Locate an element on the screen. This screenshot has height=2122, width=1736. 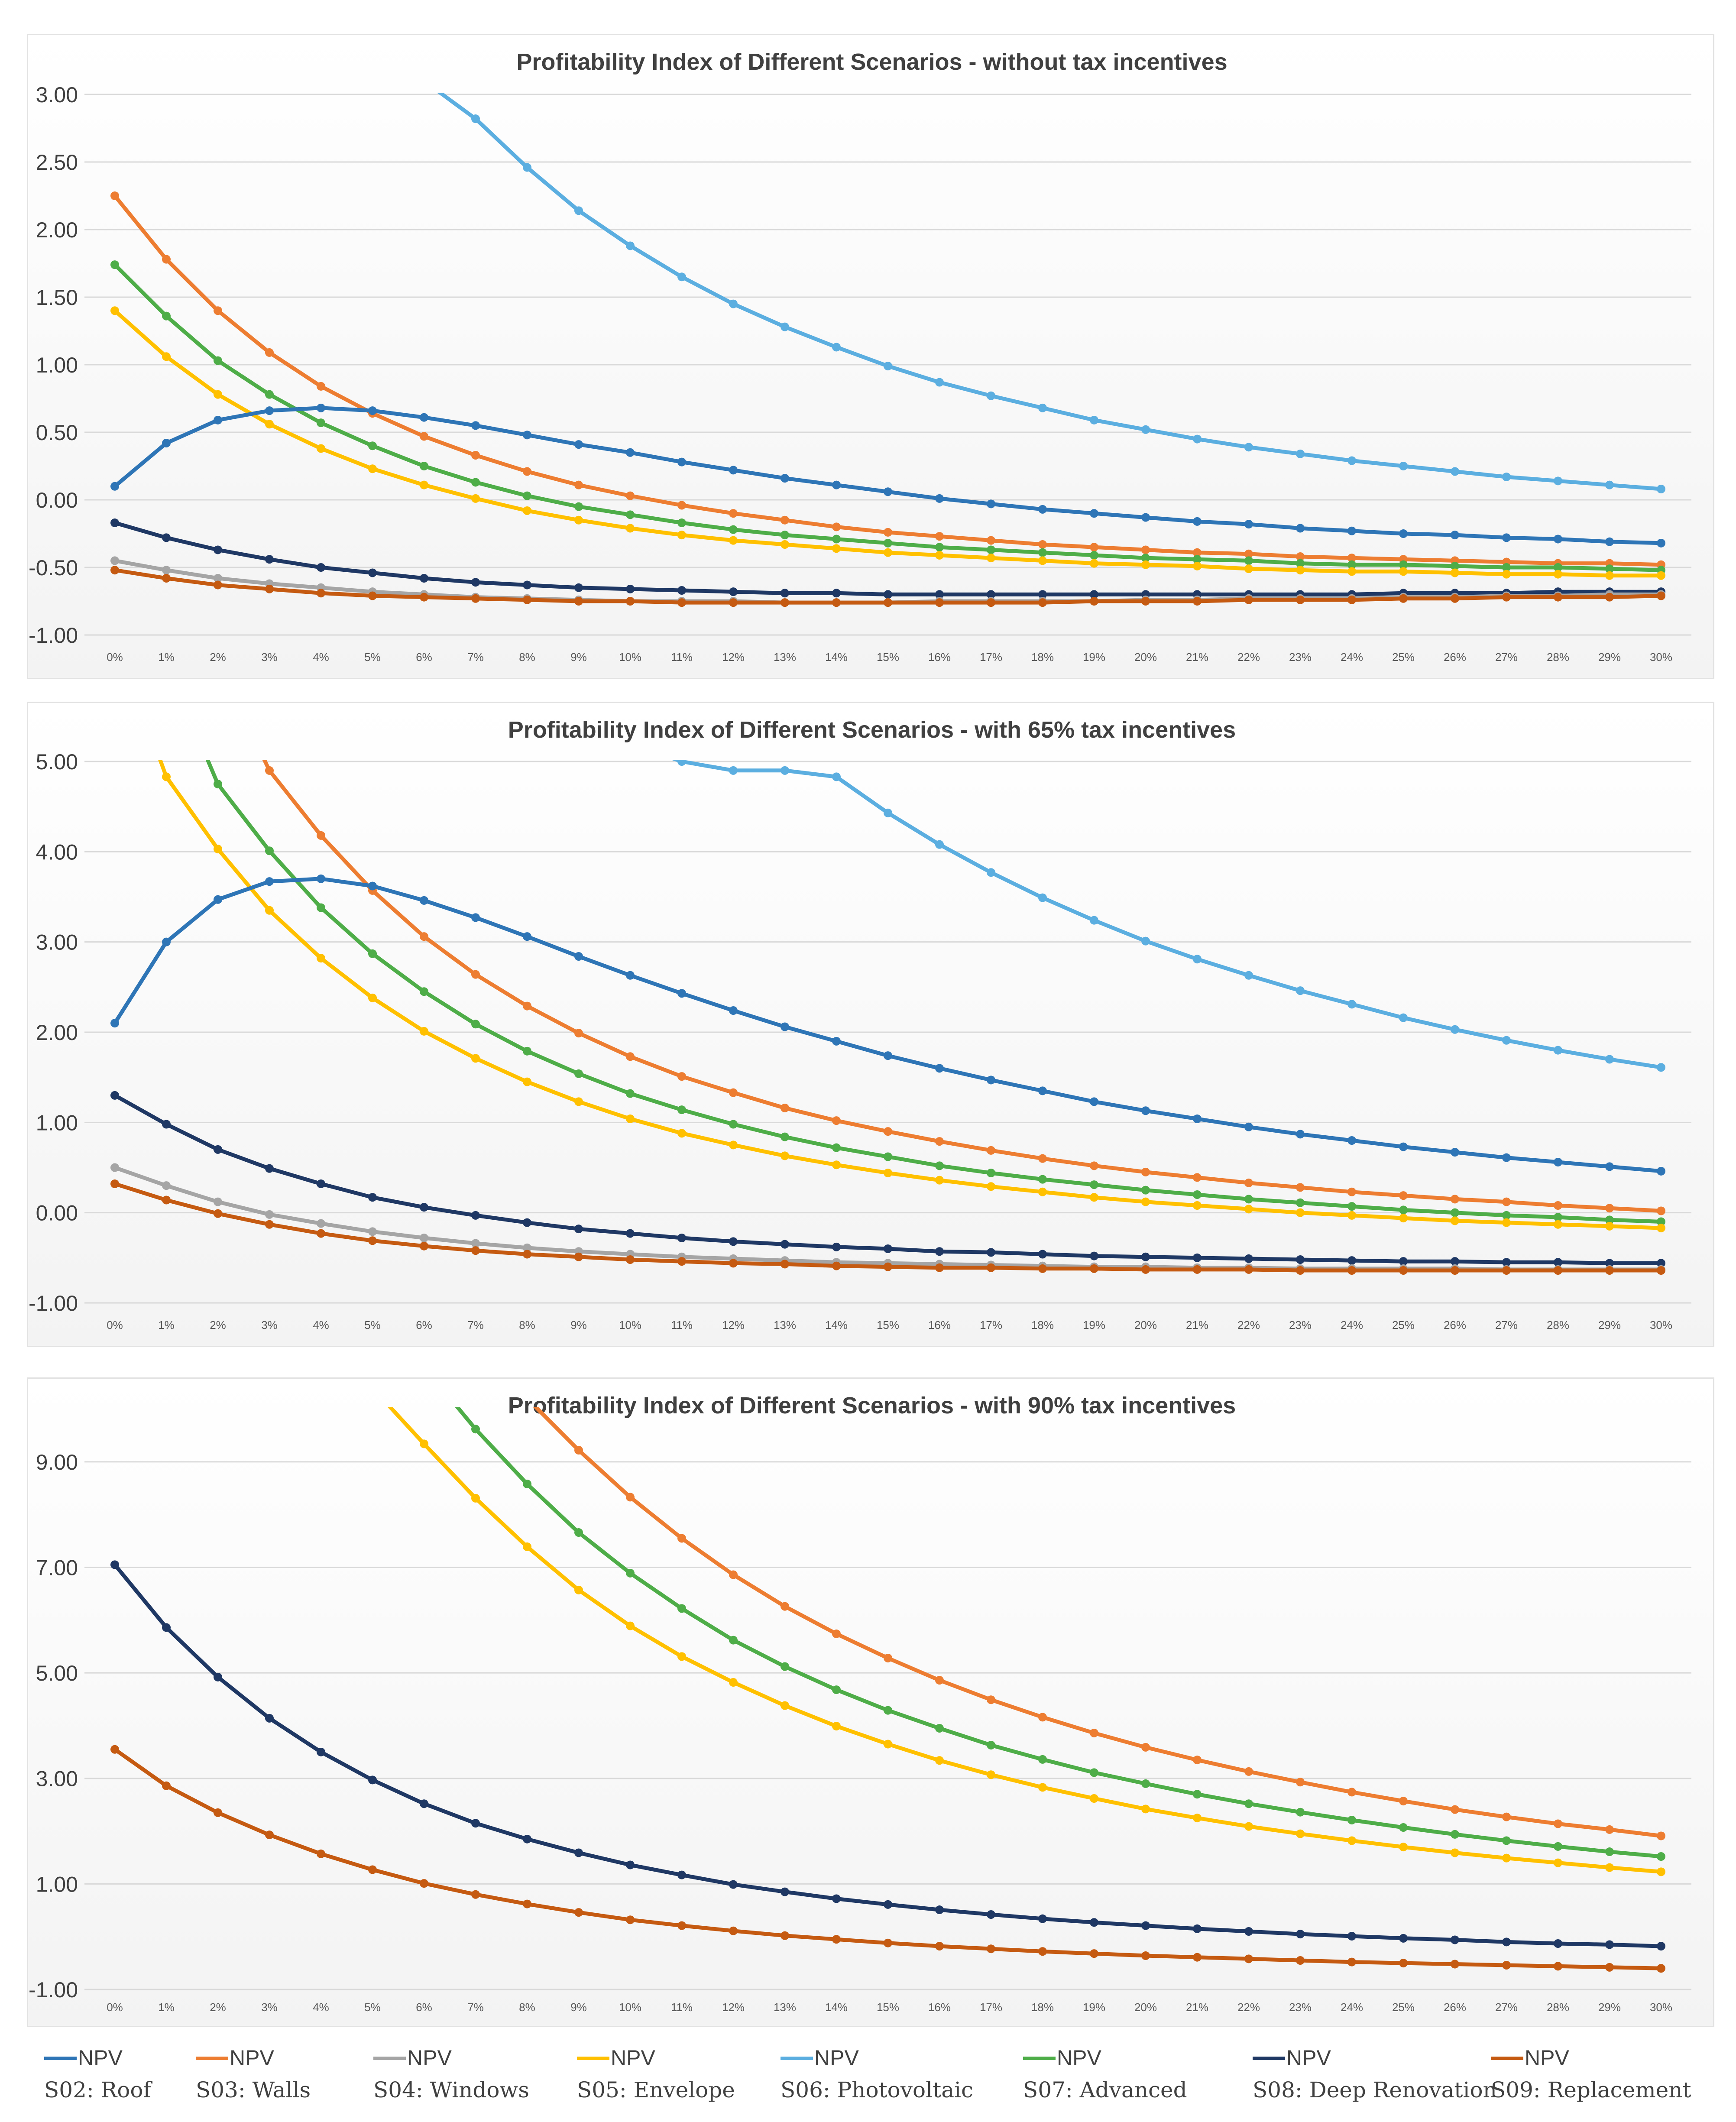
x-tick-label: 11% is located at coordinates (682, 1325).